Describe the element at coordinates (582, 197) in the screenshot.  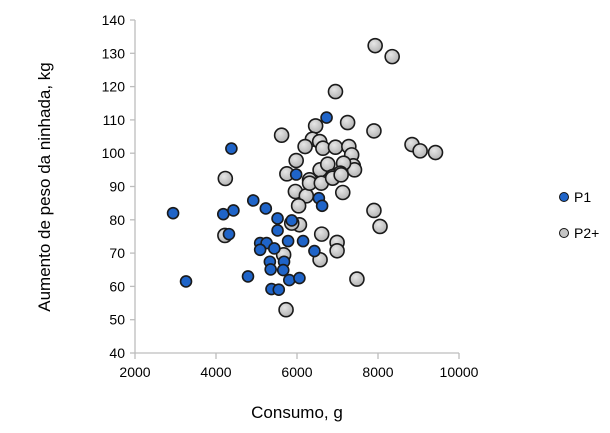
I see `legend-label-p1: P1` at that location.